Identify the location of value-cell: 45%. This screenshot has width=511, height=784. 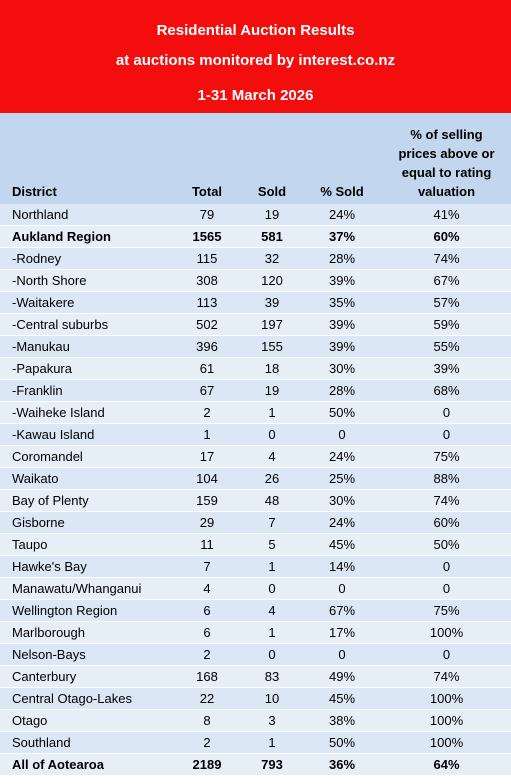
(342, 544).